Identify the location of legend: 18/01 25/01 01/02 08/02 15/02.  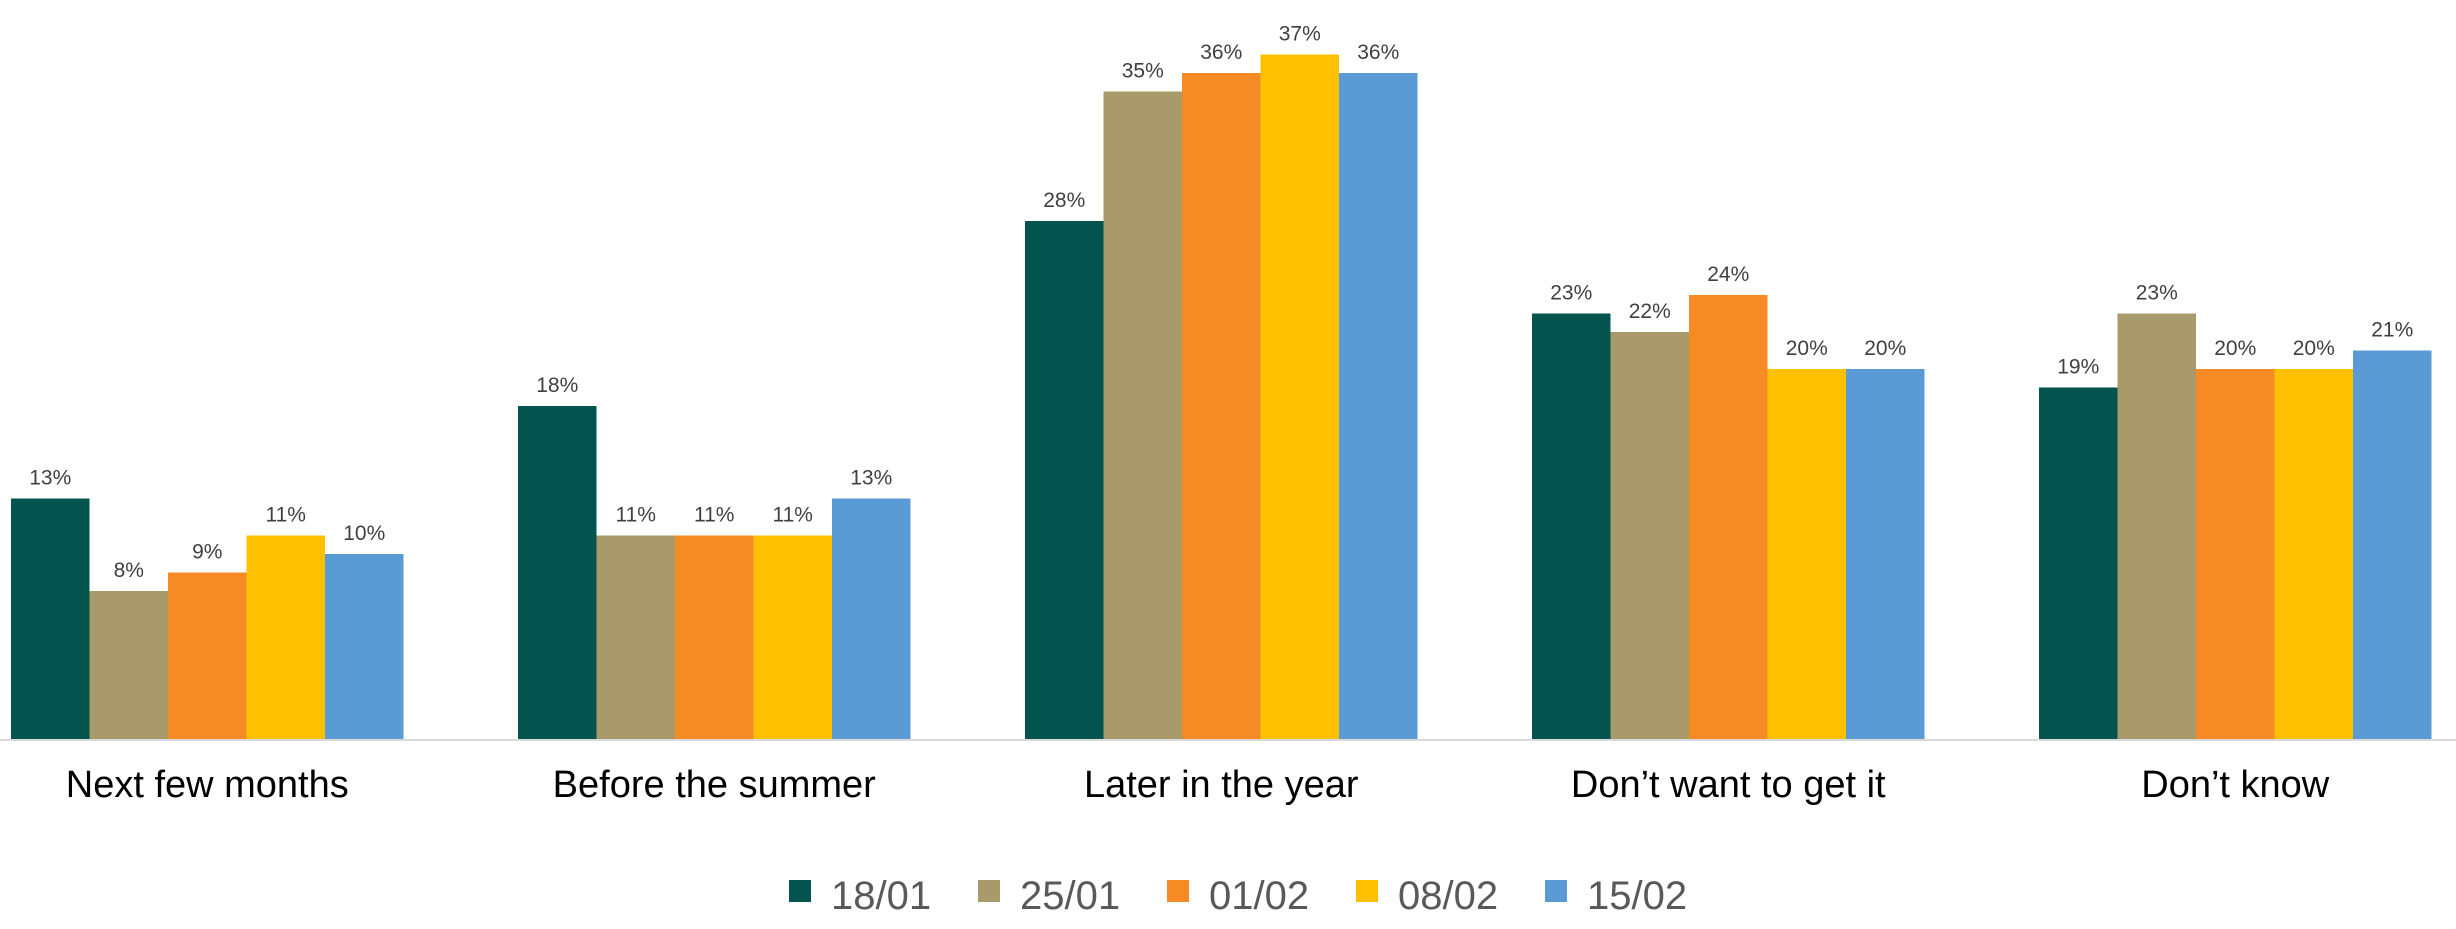
(1238, 896).